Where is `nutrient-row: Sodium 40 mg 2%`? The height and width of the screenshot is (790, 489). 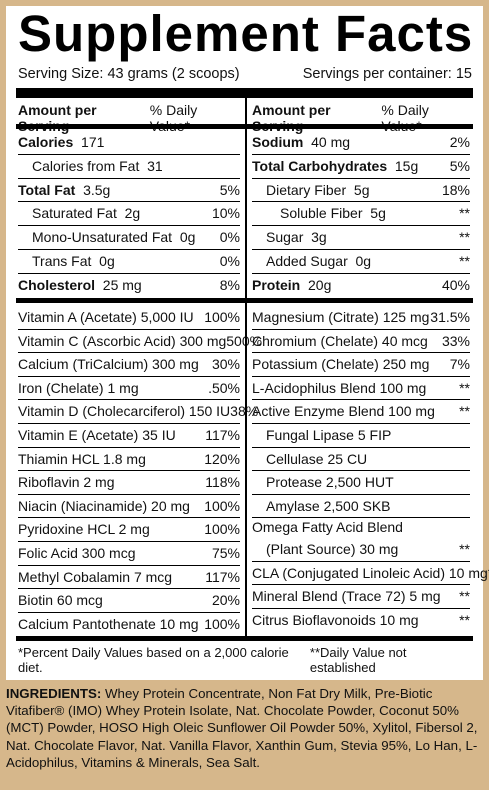 nutrient-row: Sodium 40 mg 2% is located at coordinates (361, 143).